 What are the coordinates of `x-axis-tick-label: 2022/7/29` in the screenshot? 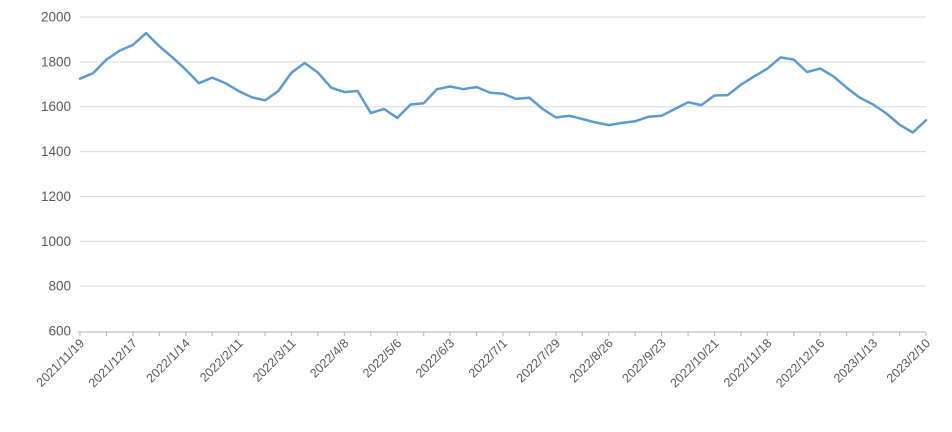 It's located at (538, 360).